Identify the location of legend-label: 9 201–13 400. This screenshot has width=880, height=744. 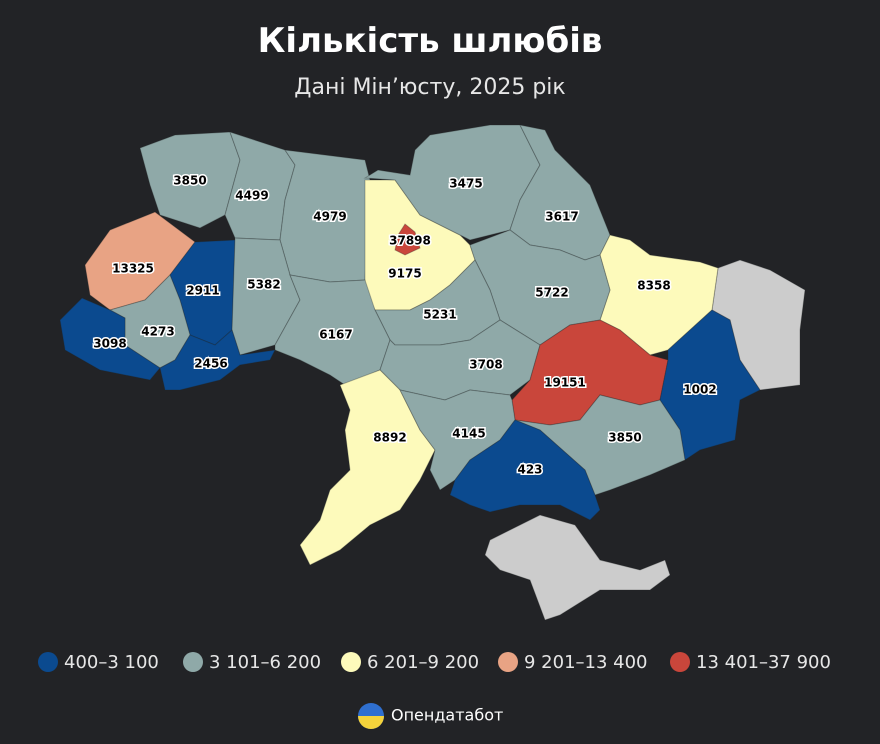
(586, 662).